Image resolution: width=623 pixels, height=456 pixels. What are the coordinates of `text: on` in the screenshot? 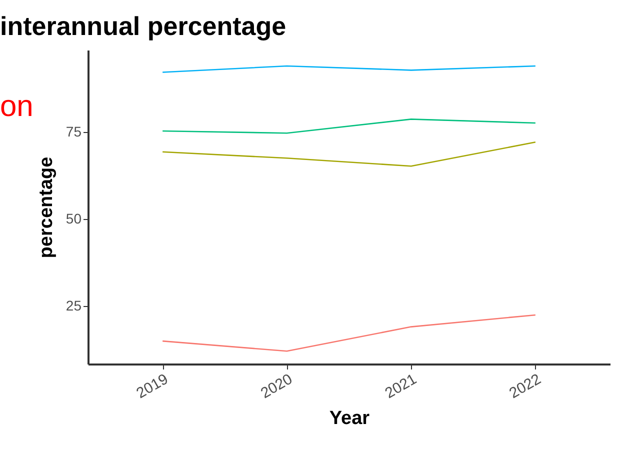 It's located at (17, 106).